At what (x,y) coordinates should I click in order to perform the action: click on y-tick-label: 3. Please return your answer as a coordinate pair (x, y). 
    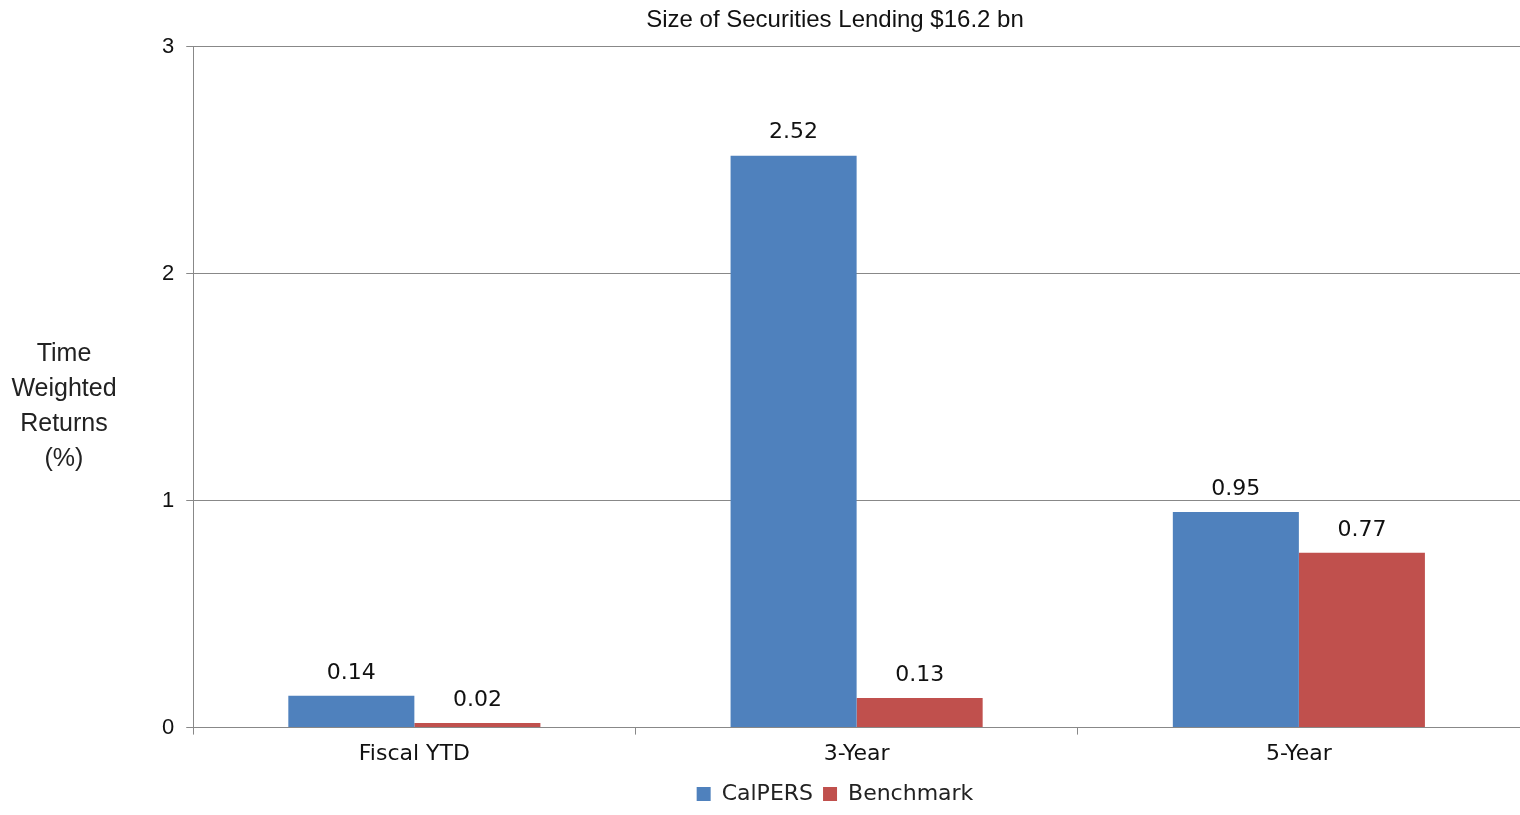
    Looking at the image, I should click on (168, 45).